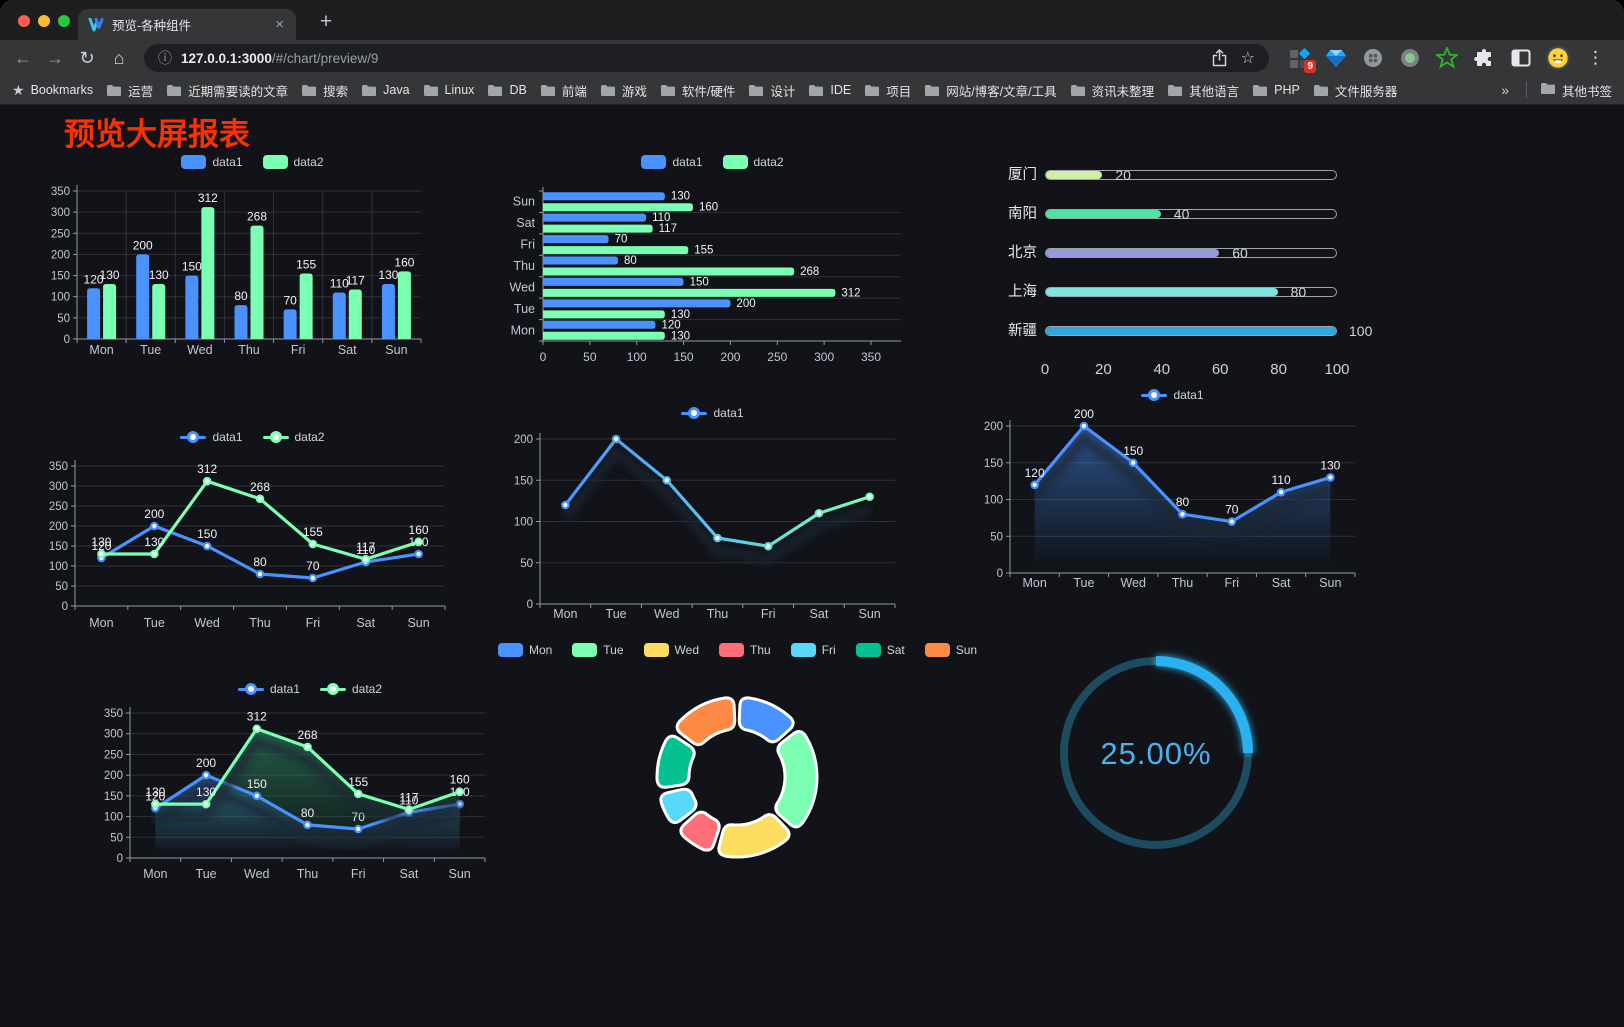 The image size is (1624, 1027). What do you see at coordinates (1336, 58) in the screenshot?
I see `extension-gem-icon` at bounding box center [1336, 58].